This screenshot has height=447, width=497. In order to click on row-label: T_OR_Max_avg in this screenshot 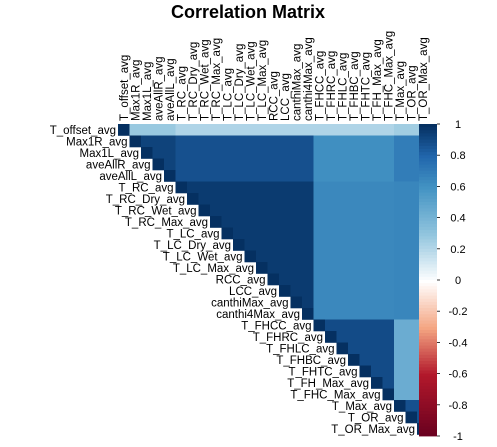, I will do `click(373, 430)`.